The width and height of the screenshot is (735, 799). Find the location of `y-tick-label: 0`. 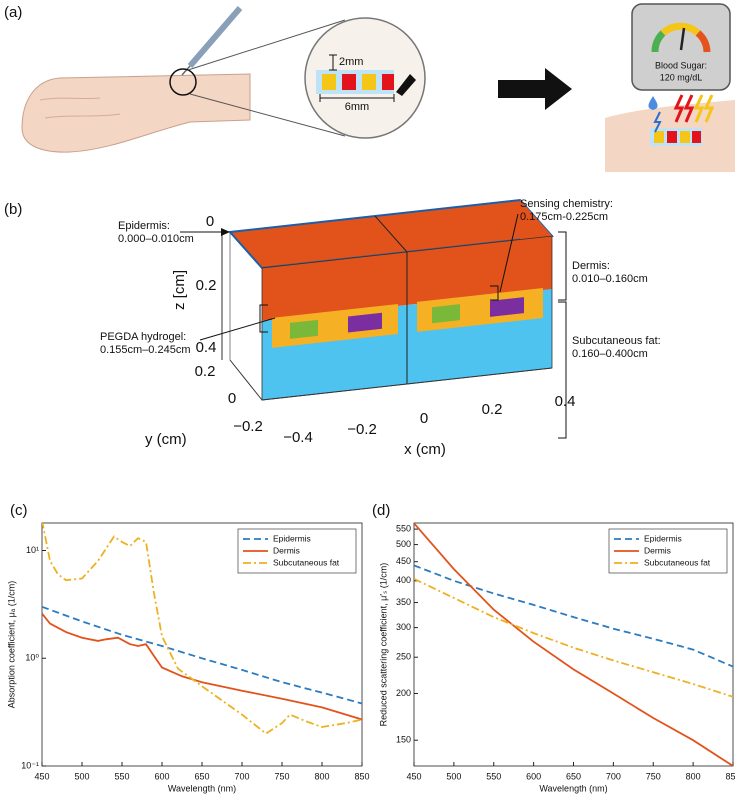

y-tick-label: 0 is located at coordinates (232, 398).